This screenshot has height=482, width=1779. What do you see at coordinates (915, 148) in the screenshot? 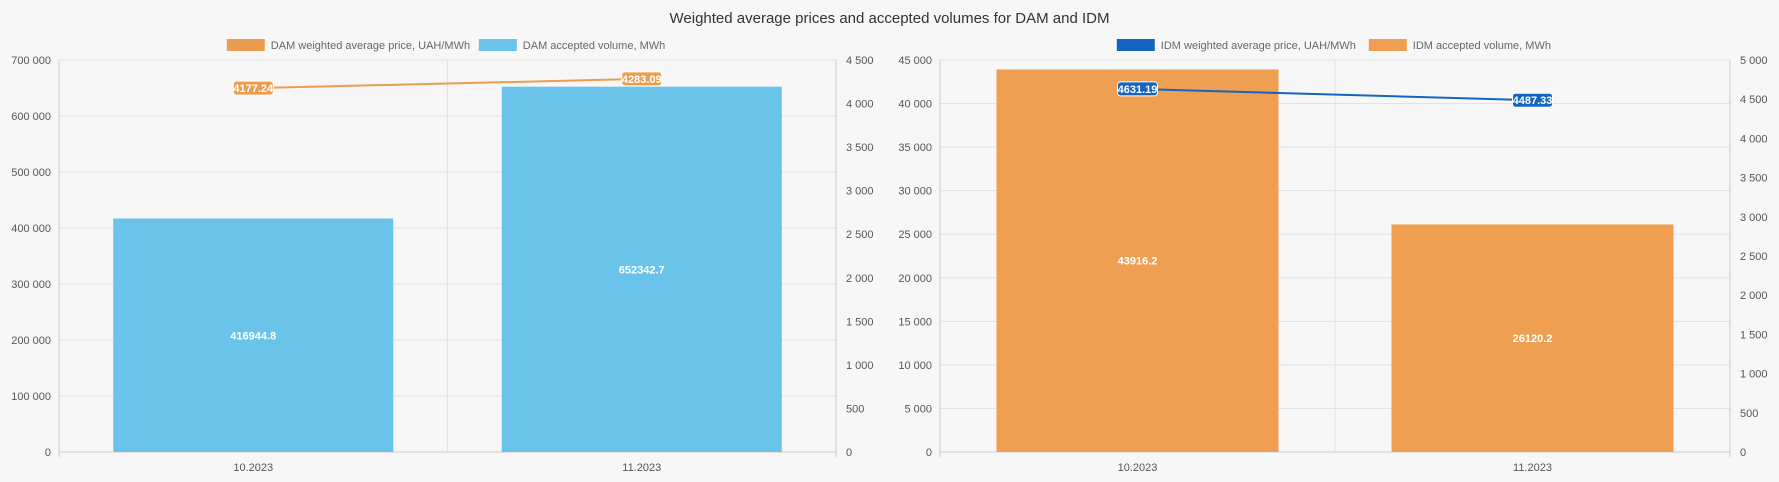
I see `left-axis-tick-label: 35 000` at bounding box center [915, 148].